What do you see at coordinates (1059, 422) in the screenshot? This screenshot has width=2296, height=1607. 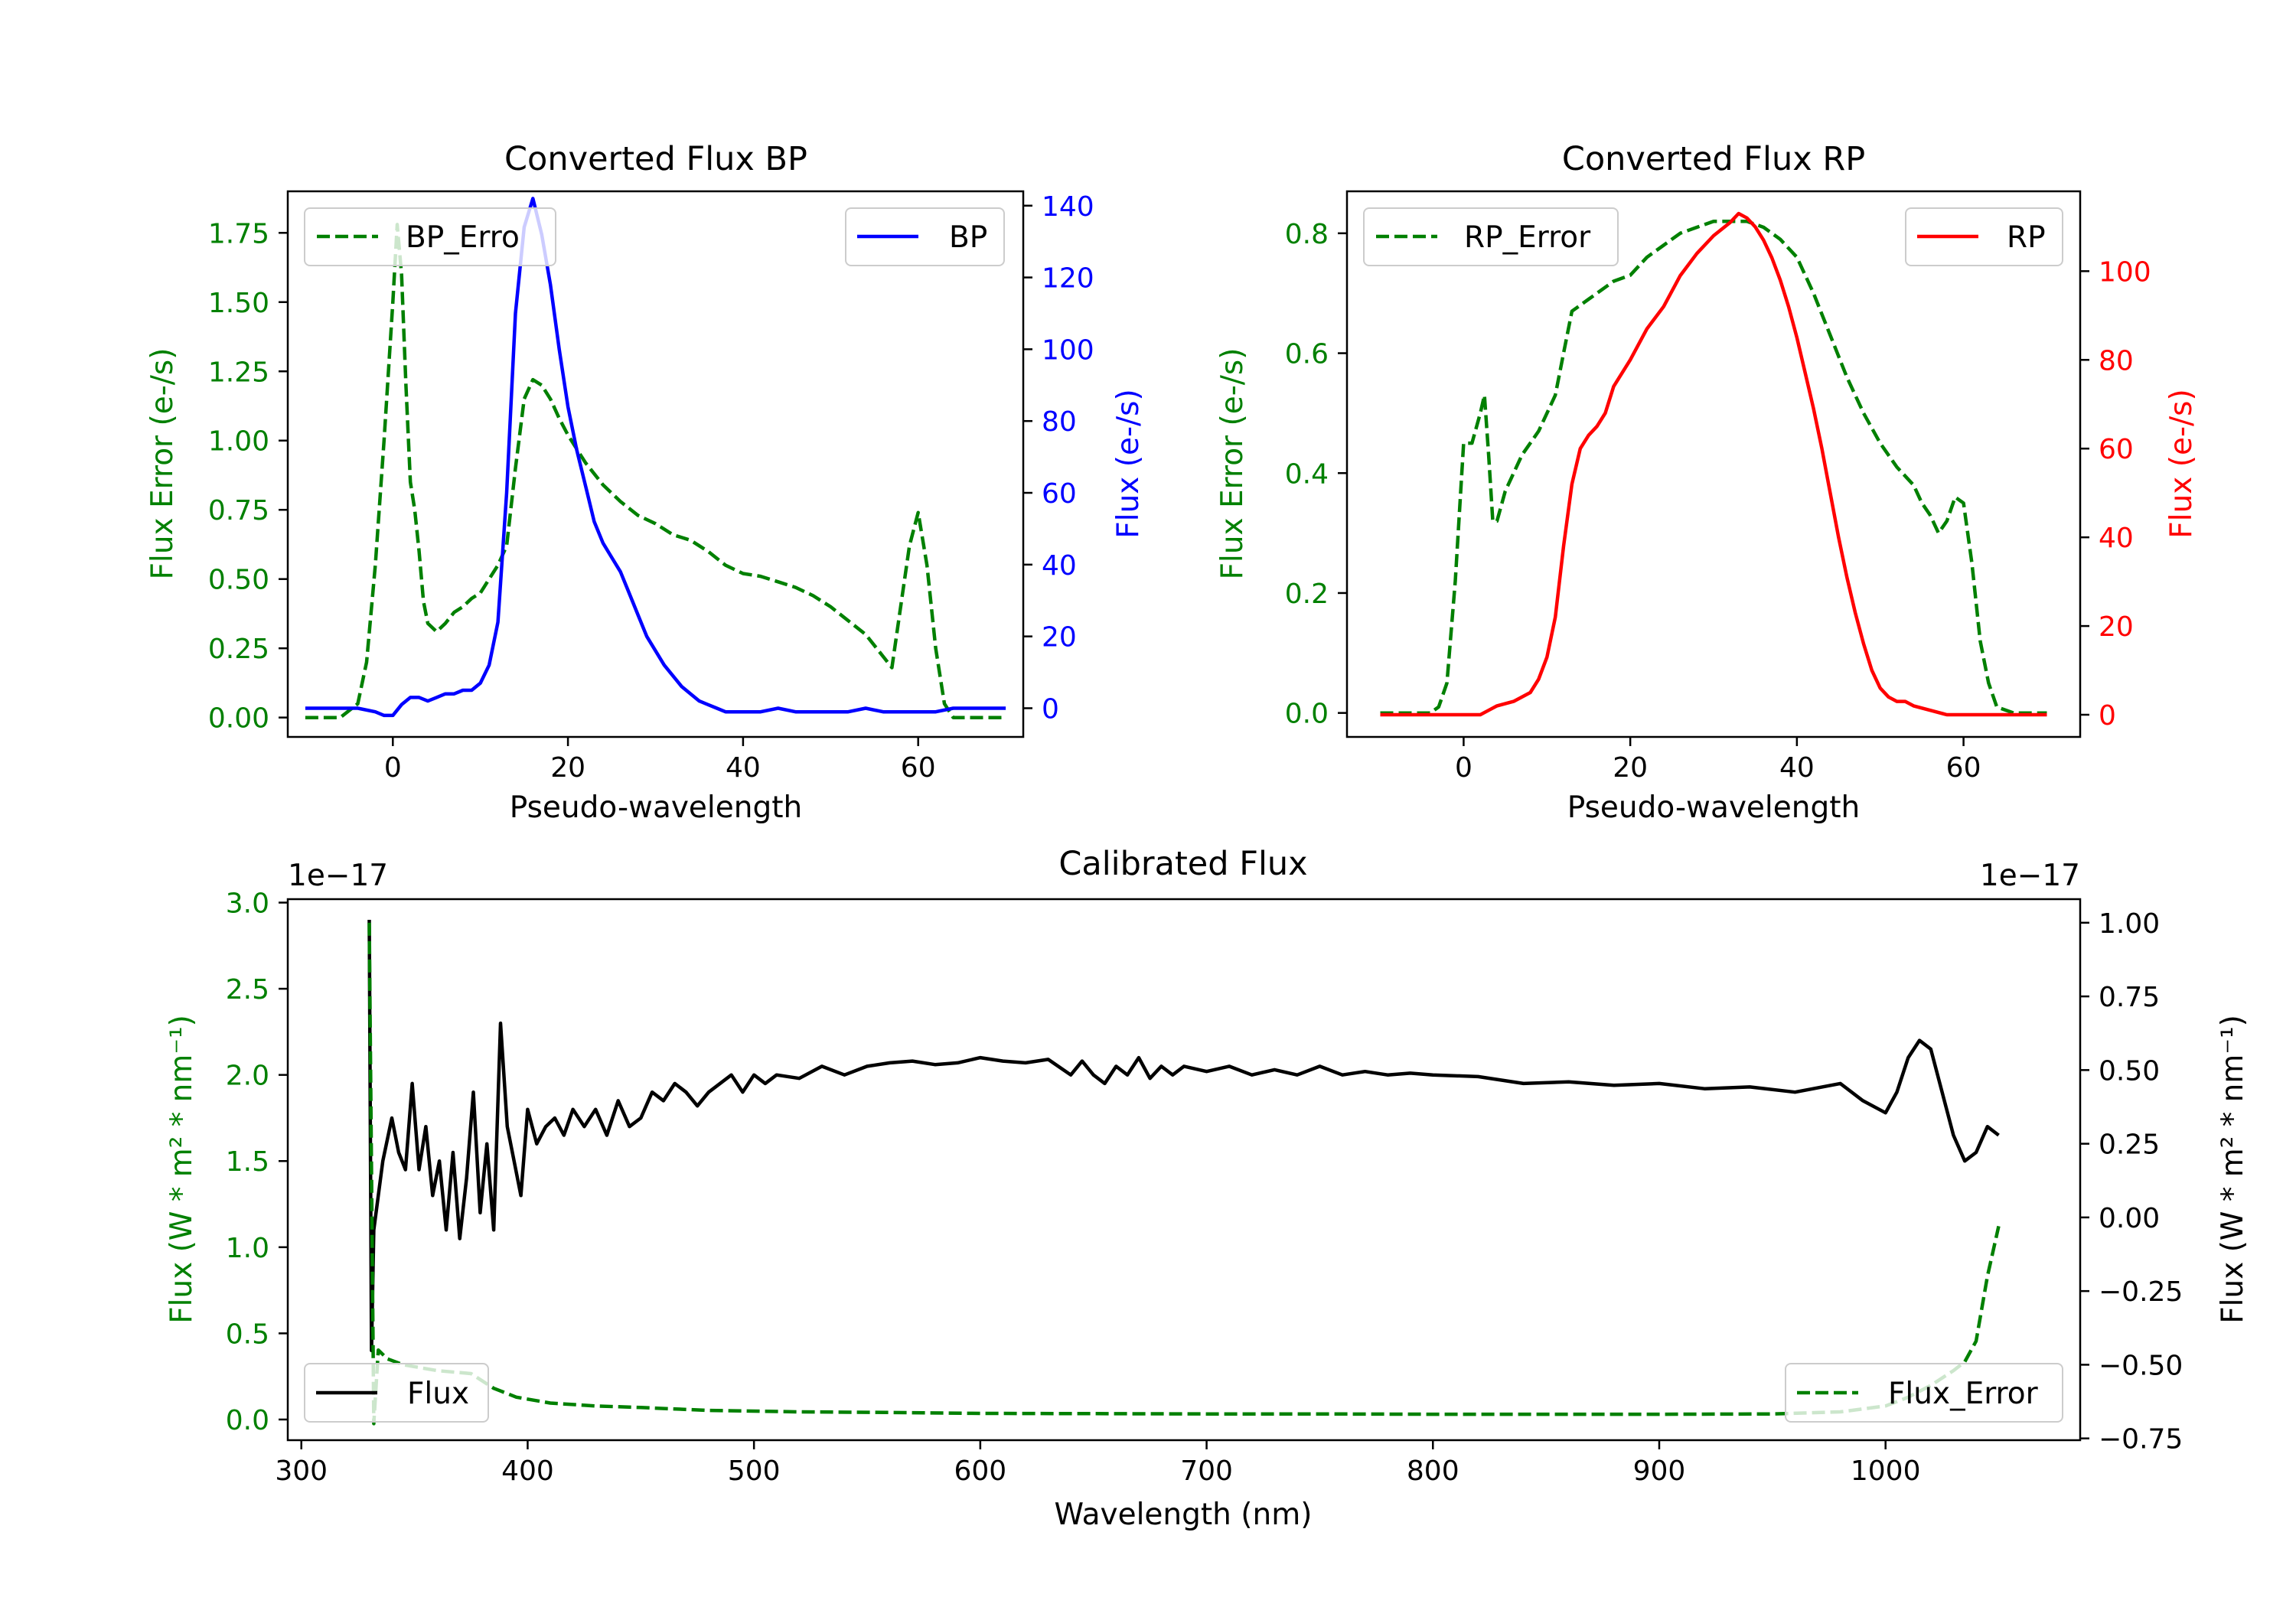 I see `bp-right-y-tick-label: 80` at bounding box center [1059, 422].